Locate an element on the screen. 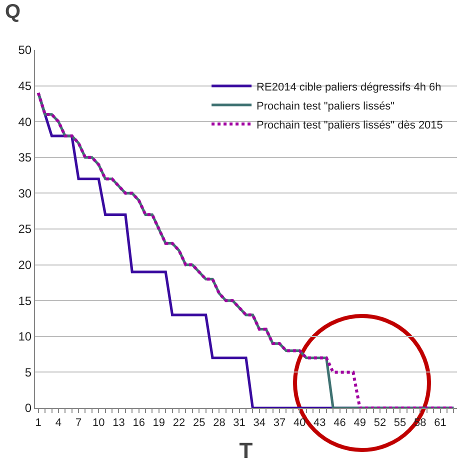 The height and width of the screenshot is (468, 458). y-tick-label: 10 is located at coordinates (25, 337).